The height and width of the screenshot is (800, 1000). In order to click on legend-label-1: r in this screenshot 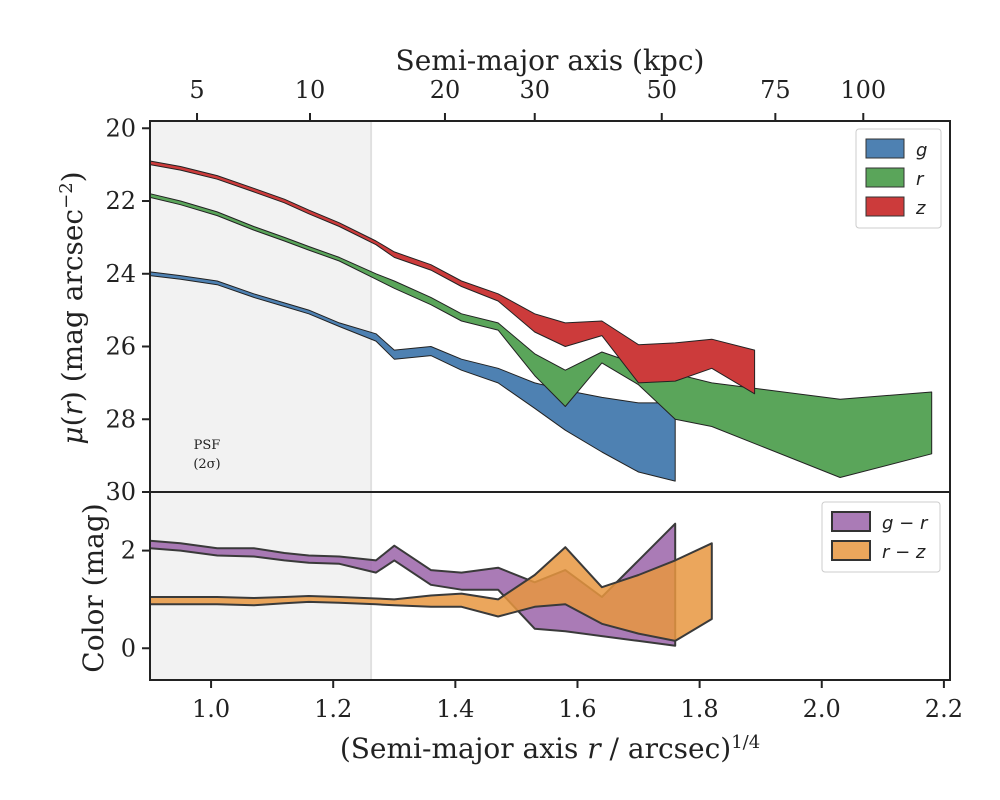, I will do `click(920, 179)`.